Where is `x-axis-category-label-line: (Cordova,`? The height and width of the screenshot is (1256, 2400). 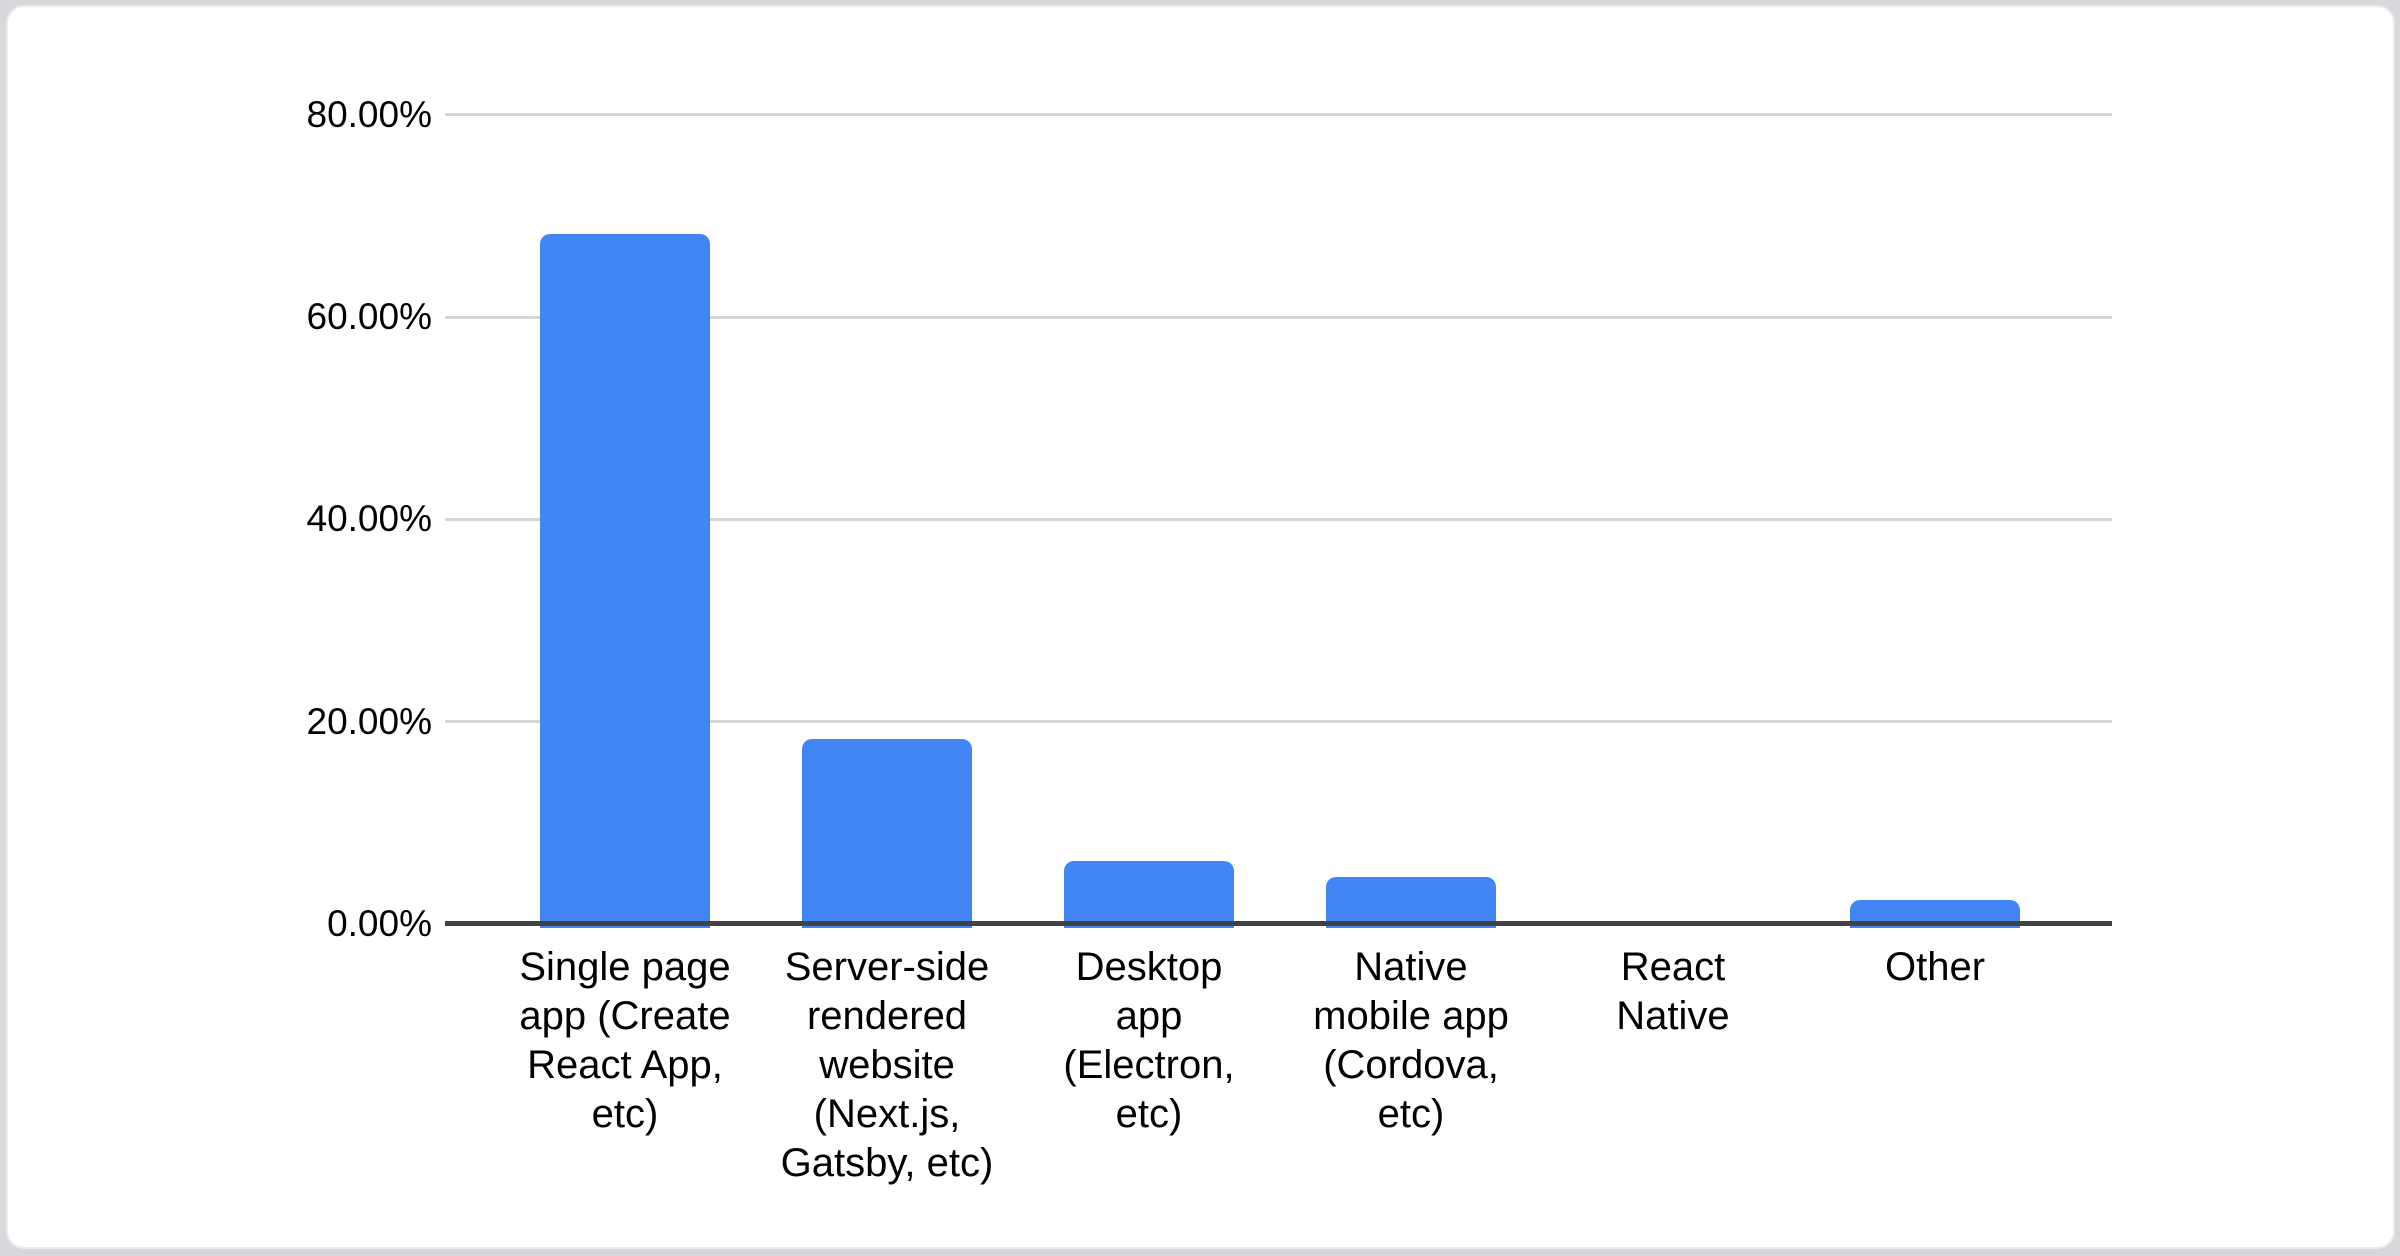 x-axis-category-label-line: (Cordova, is located at coordinates (1411, 1065).